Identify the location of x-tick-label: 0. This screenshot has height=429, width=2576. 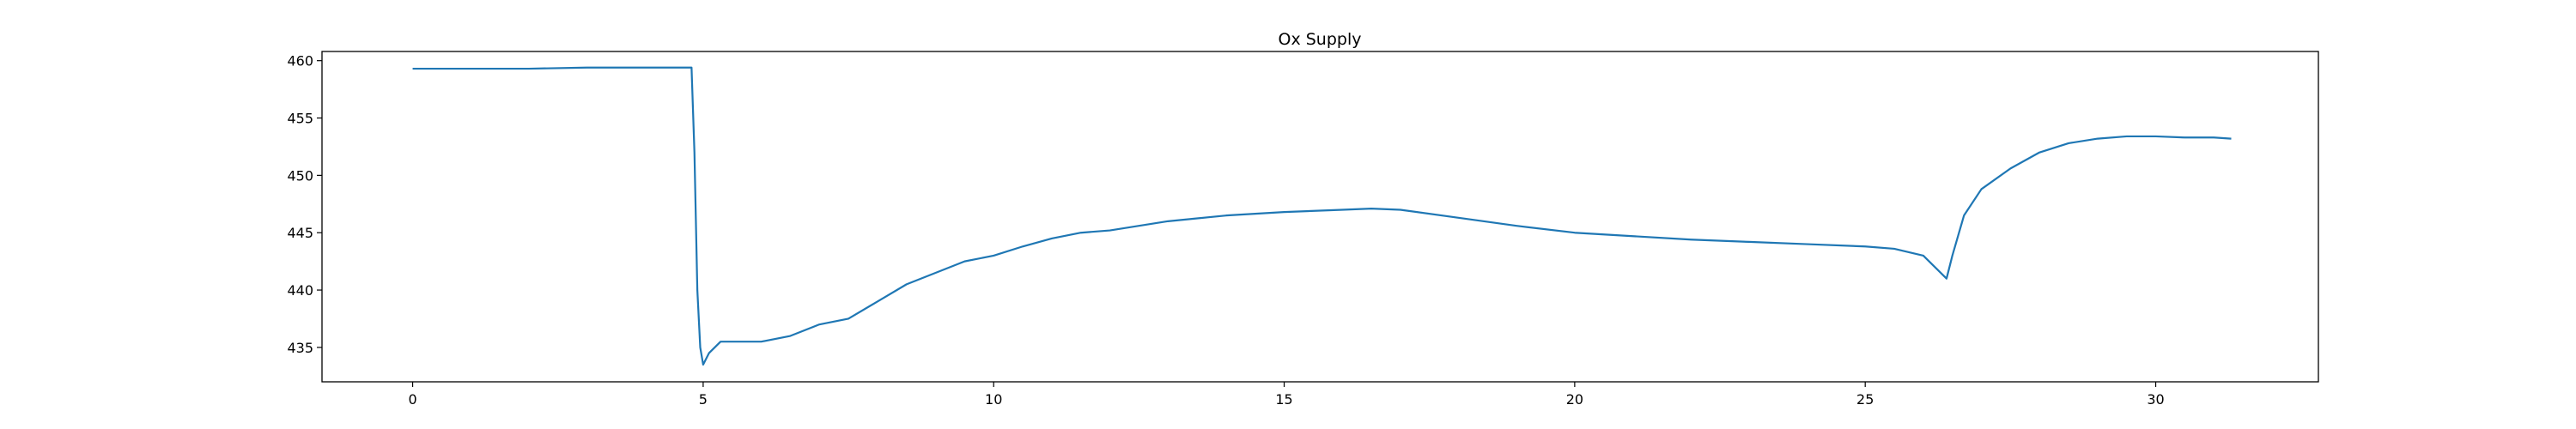
(412, 399).